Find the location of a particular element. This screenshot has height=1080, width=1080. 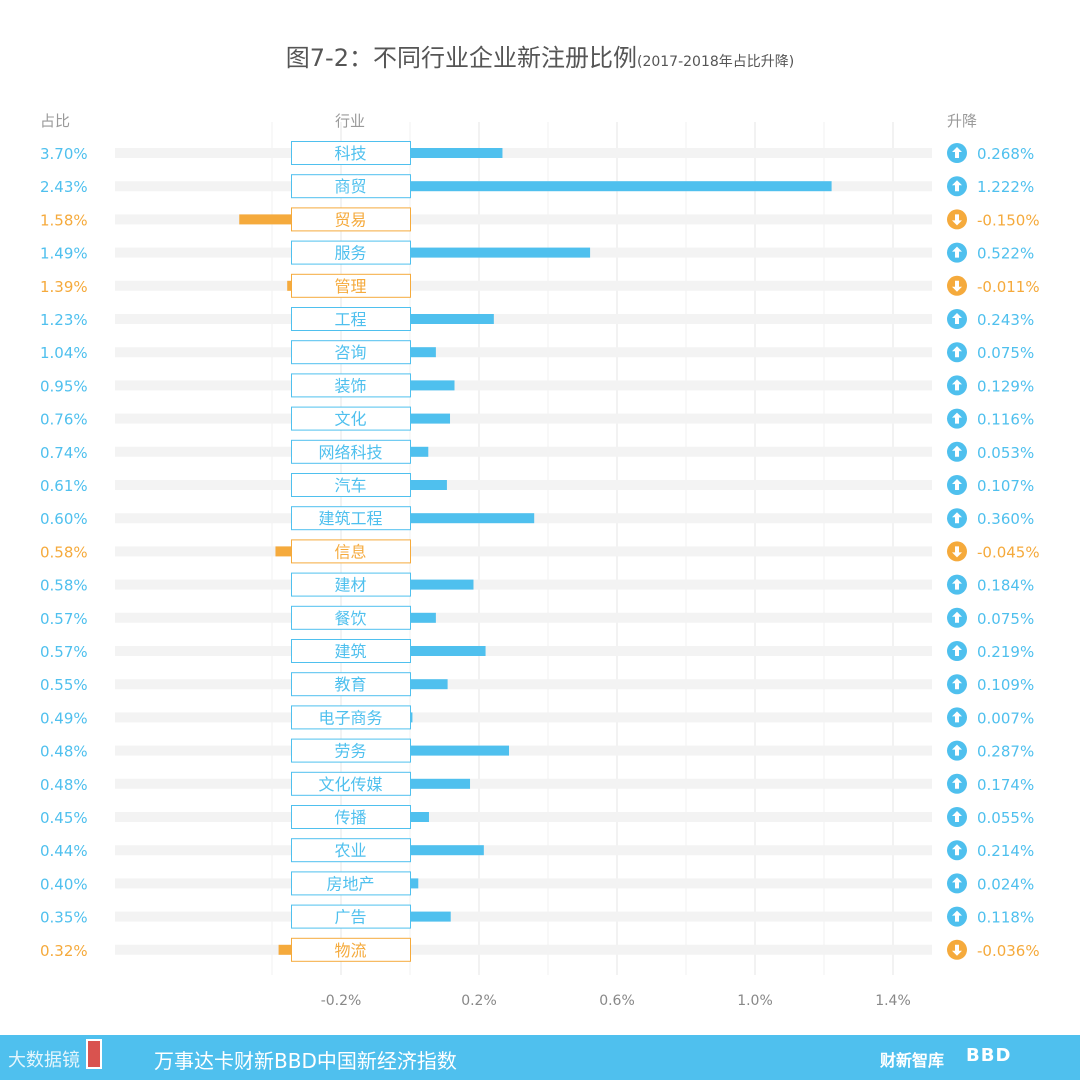

share-label: 0.32% is located at coordinates (64, 951).